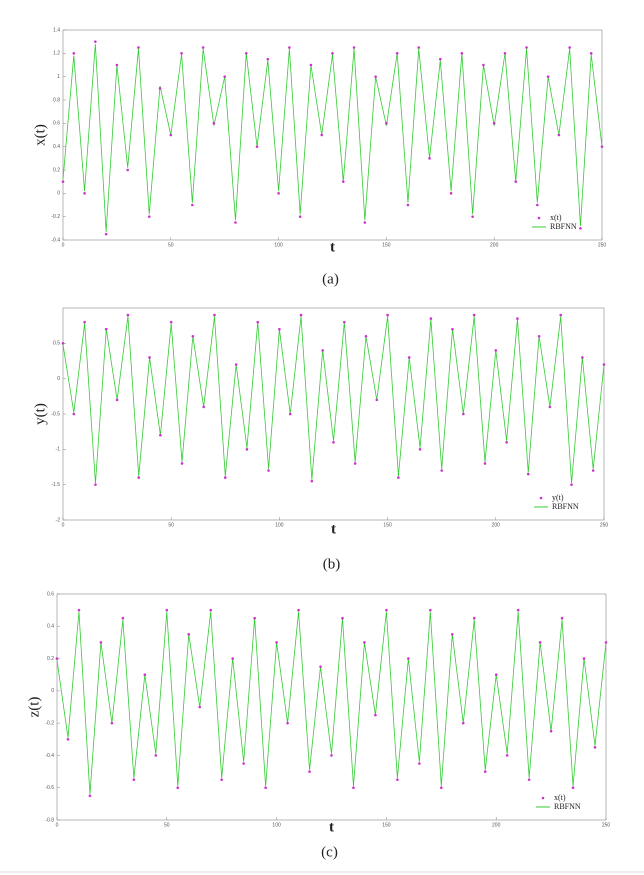 This screenshot has height=875, width=644. What do you see at coordinates (63, 525) in the screenshot?
I see `x-tick-label: 0` at bounding box center [63, 525].